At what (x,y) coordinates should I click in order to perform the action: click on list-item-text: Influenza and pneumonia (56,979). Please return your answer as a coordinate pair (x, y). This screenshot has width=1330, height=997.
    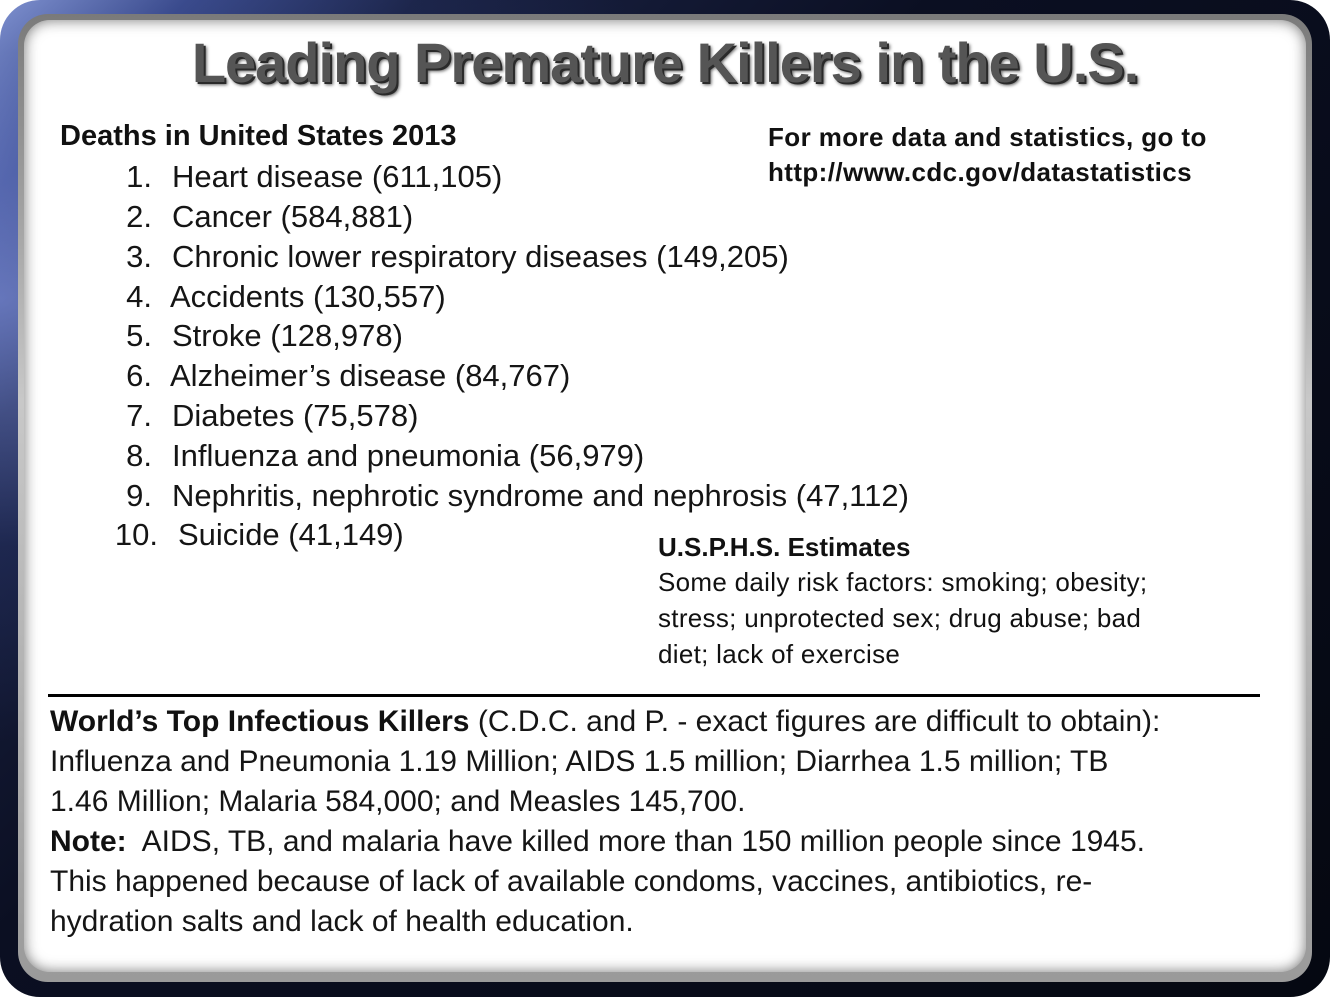
    Looking at the image, I should click on (408, 455).